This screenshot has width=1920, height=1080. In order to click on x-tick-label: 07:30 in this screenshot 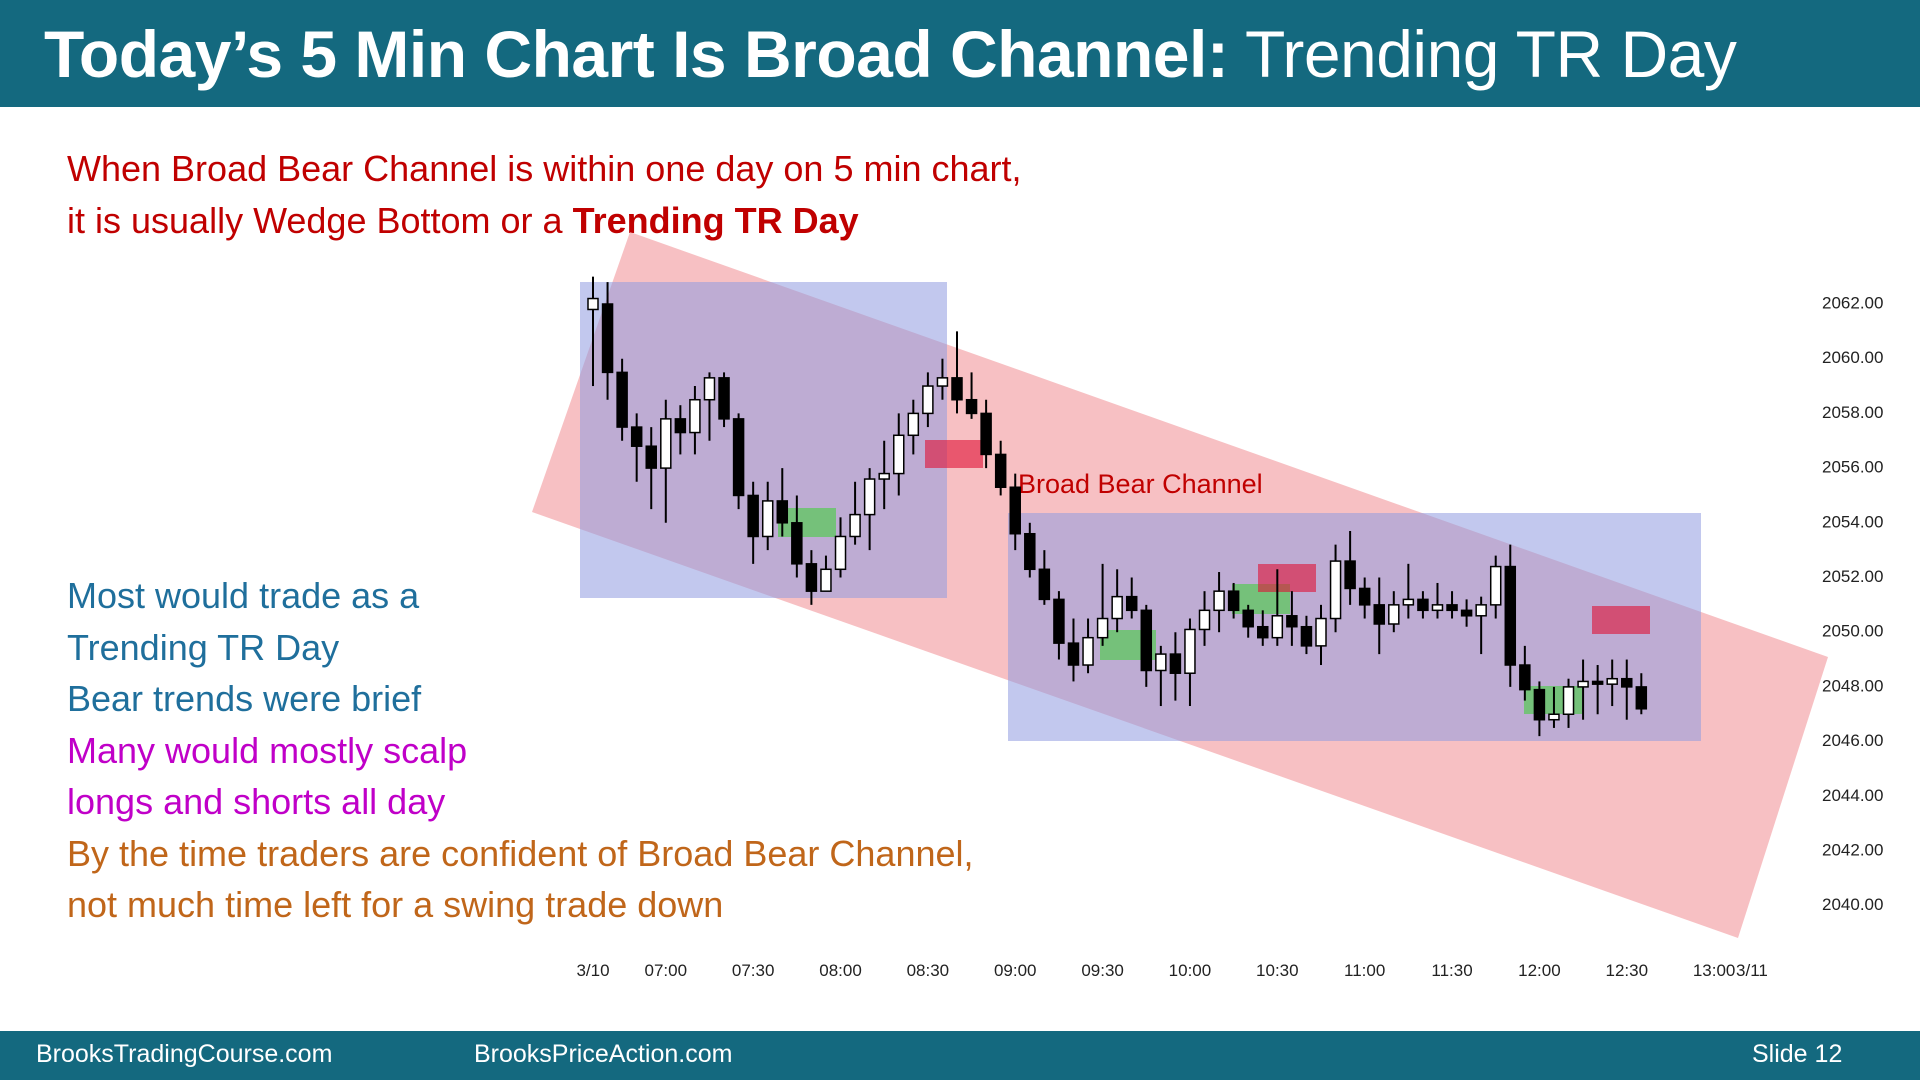, I will do `click(753, 970)`.